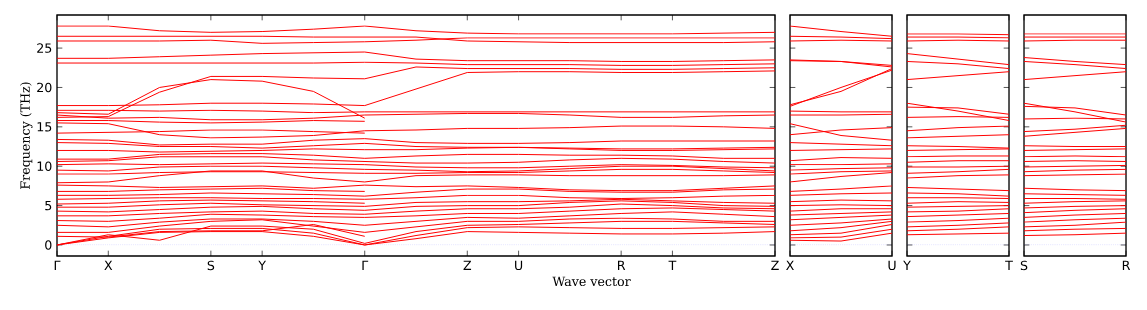 Image resolution: width=1147 pixels, height=310 pixels. I want to click on x-axis-title: Wave vector, so click(591, 281).